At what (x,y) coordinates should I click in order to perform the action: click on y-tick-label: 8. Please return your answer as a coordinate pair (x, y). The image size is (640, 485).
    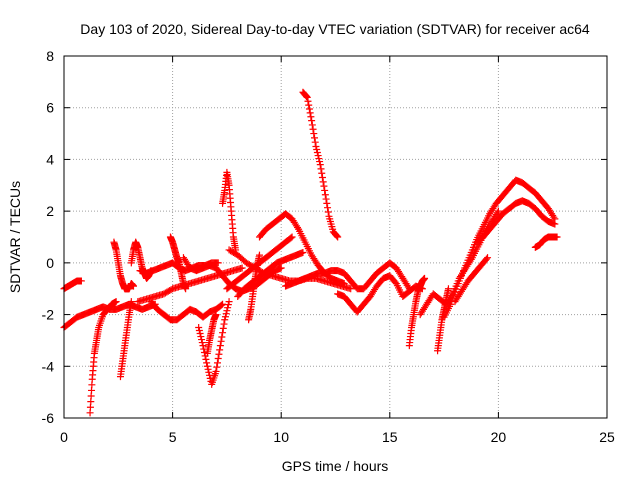
    Looking at the image, I should click on (50, 56).